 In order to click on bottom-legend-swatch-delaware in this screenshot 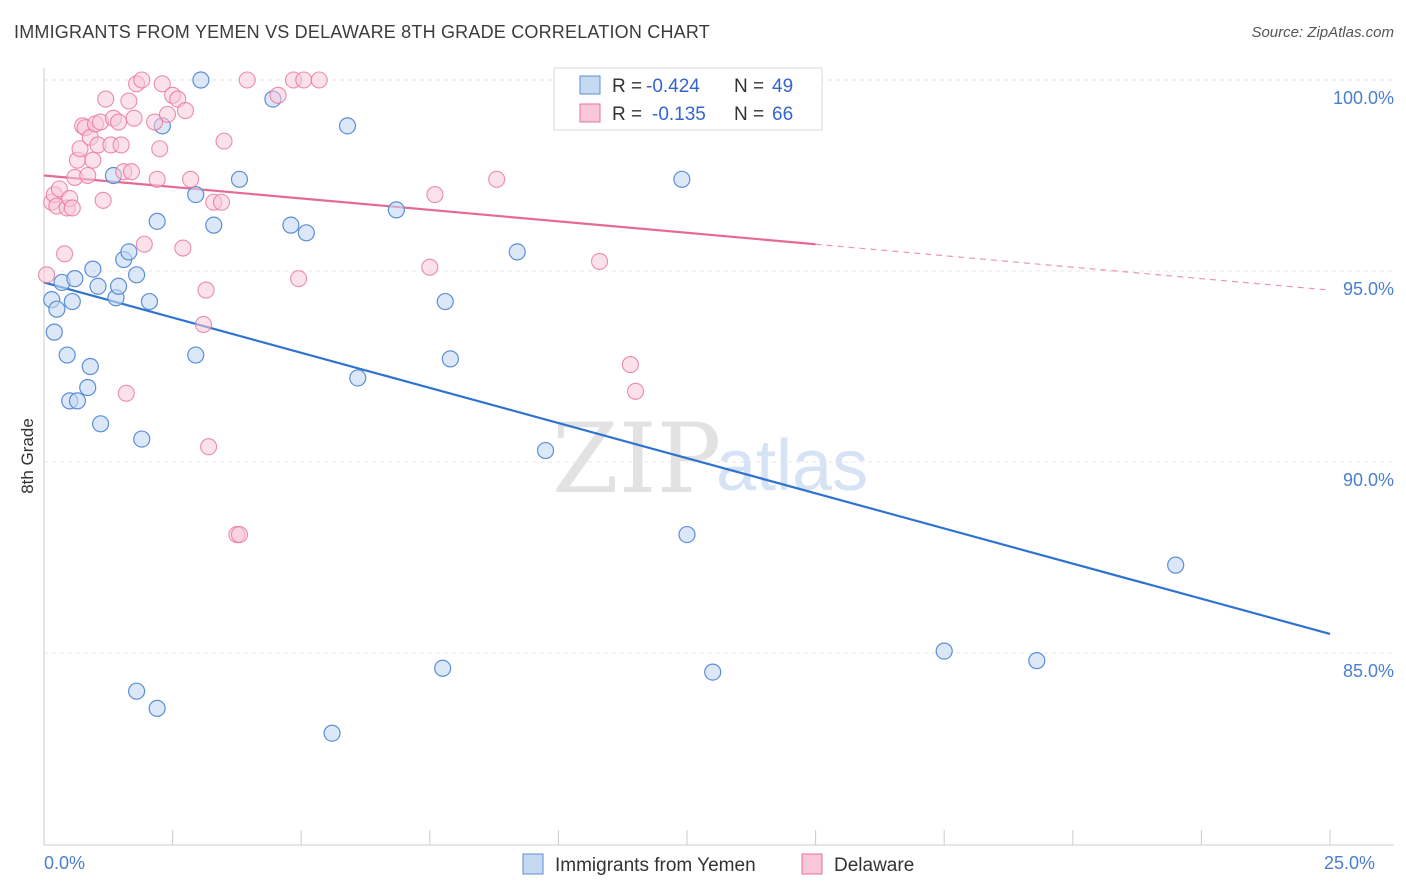, I will do `click(812, 864)`.